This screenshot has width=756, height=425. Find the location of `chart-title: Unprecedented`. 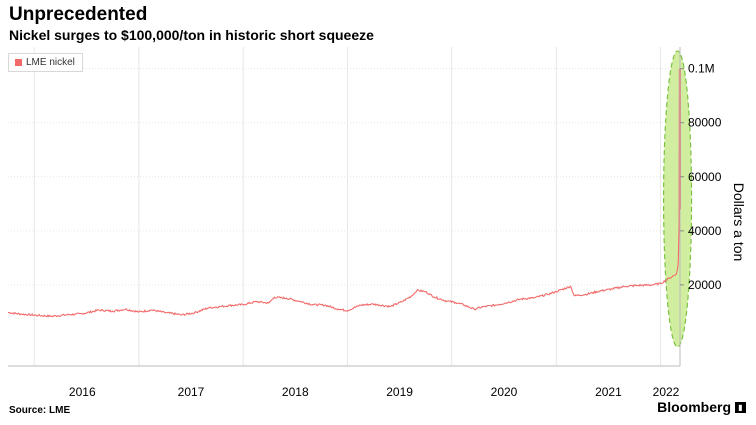

chart-title: Unprecedented is located at coordinates (78, 14).